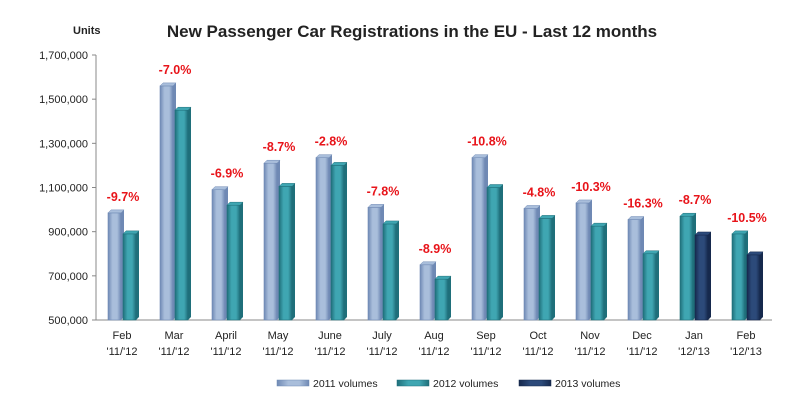  I want to click on percent-change-label: -6.9%, so click(227, 174).